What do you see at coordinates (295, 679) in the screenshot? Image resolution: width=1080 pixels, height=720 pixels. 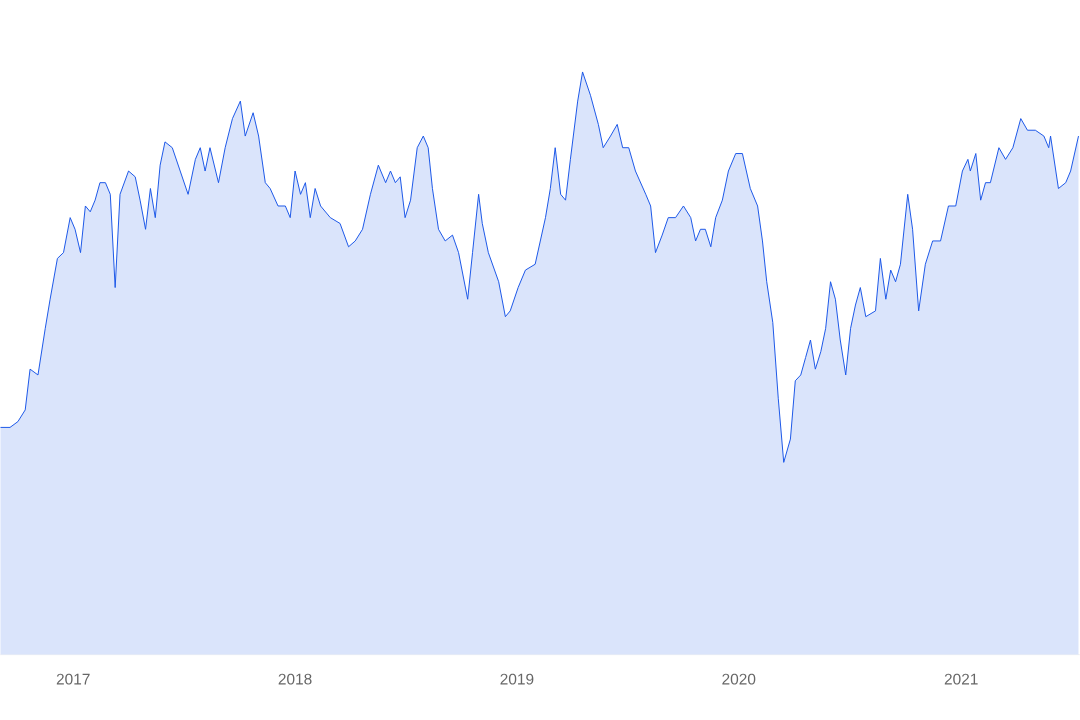 I see `x-tick-label: 2018` at bounding box center [295, 679].